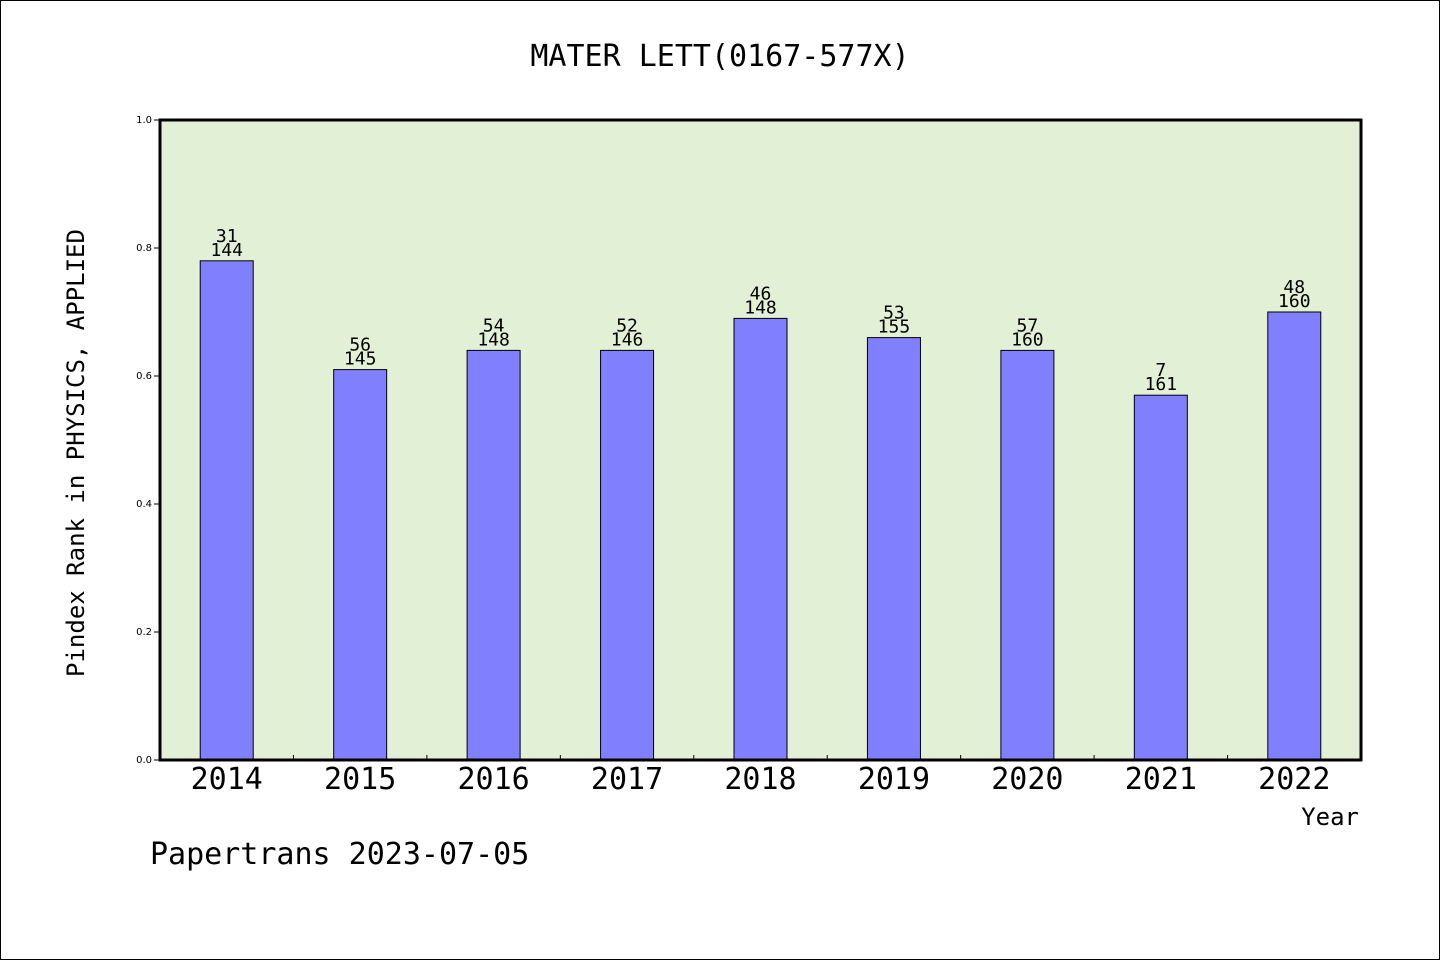 The image size is (1440, 960). I want to click on x-tick-label: 2022, so click(1294, 779).